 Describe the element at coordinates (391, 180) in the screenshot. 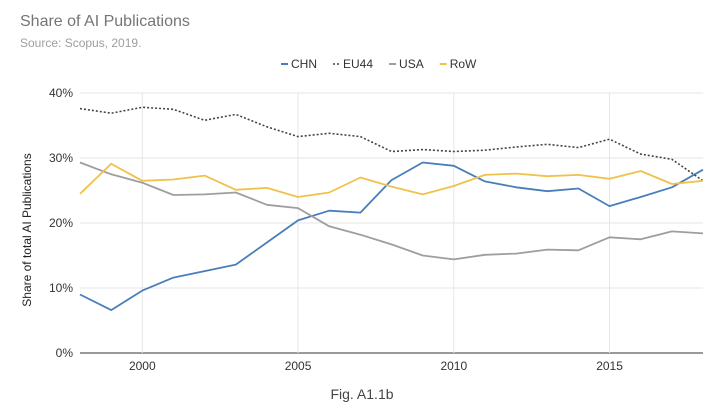

I see `series-line-row` at that location.